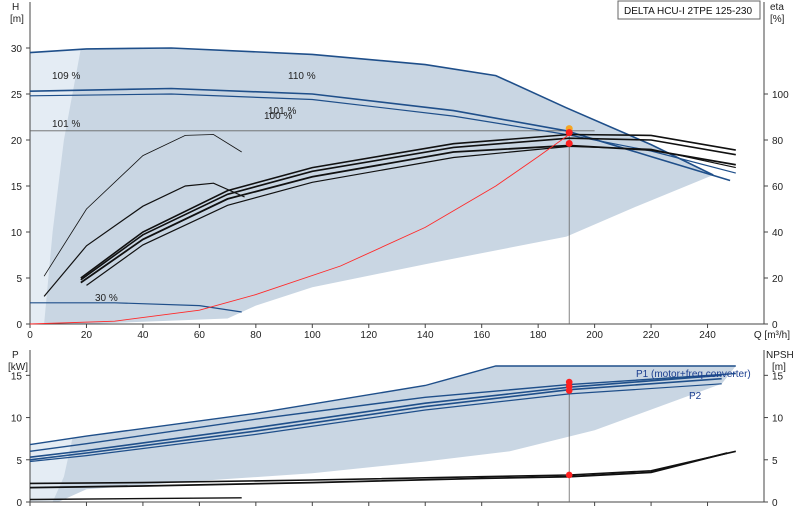 The image size is (800, 520). What do you see at coordinates (19, 279) in the screenshot?
I see `top-y-tick-label: 5` at bounding box center [19, 279].